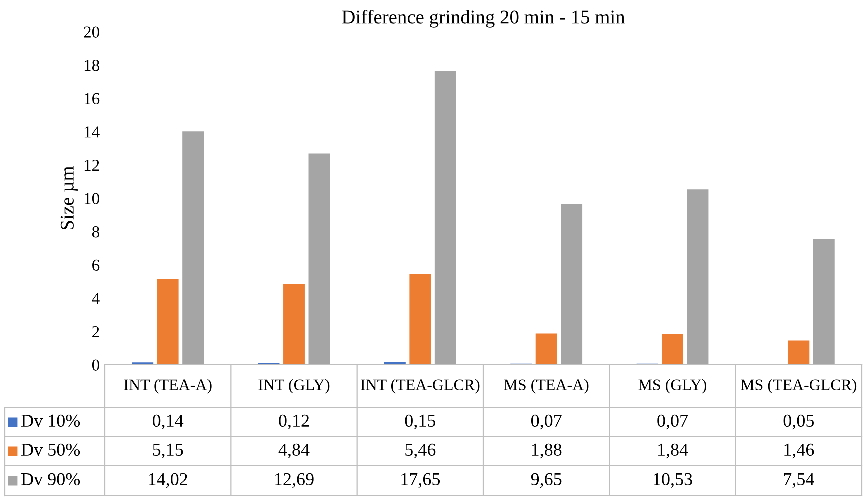  I want to click on y-tick-label: 8, so click(96, 232).